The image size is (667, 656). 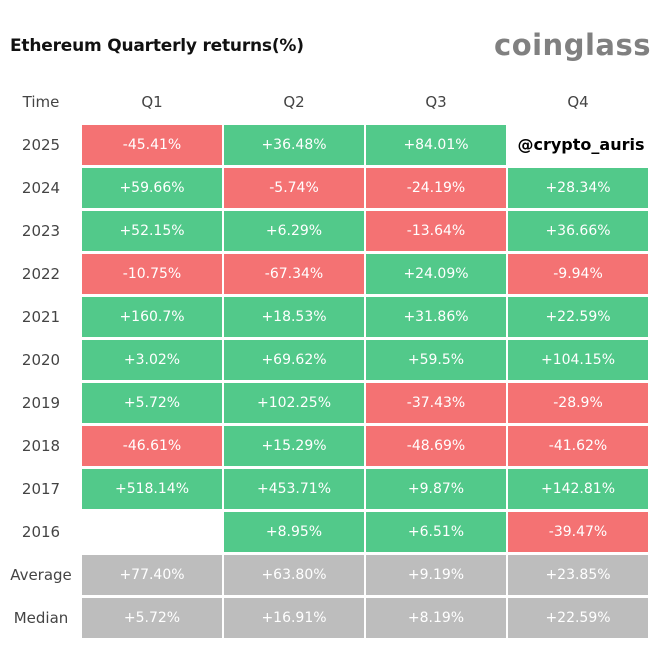 What do you see at coordinates (41, 446) in the screenshot?
I see `row-label-2018: 2018` at bounding box center [41, 446].